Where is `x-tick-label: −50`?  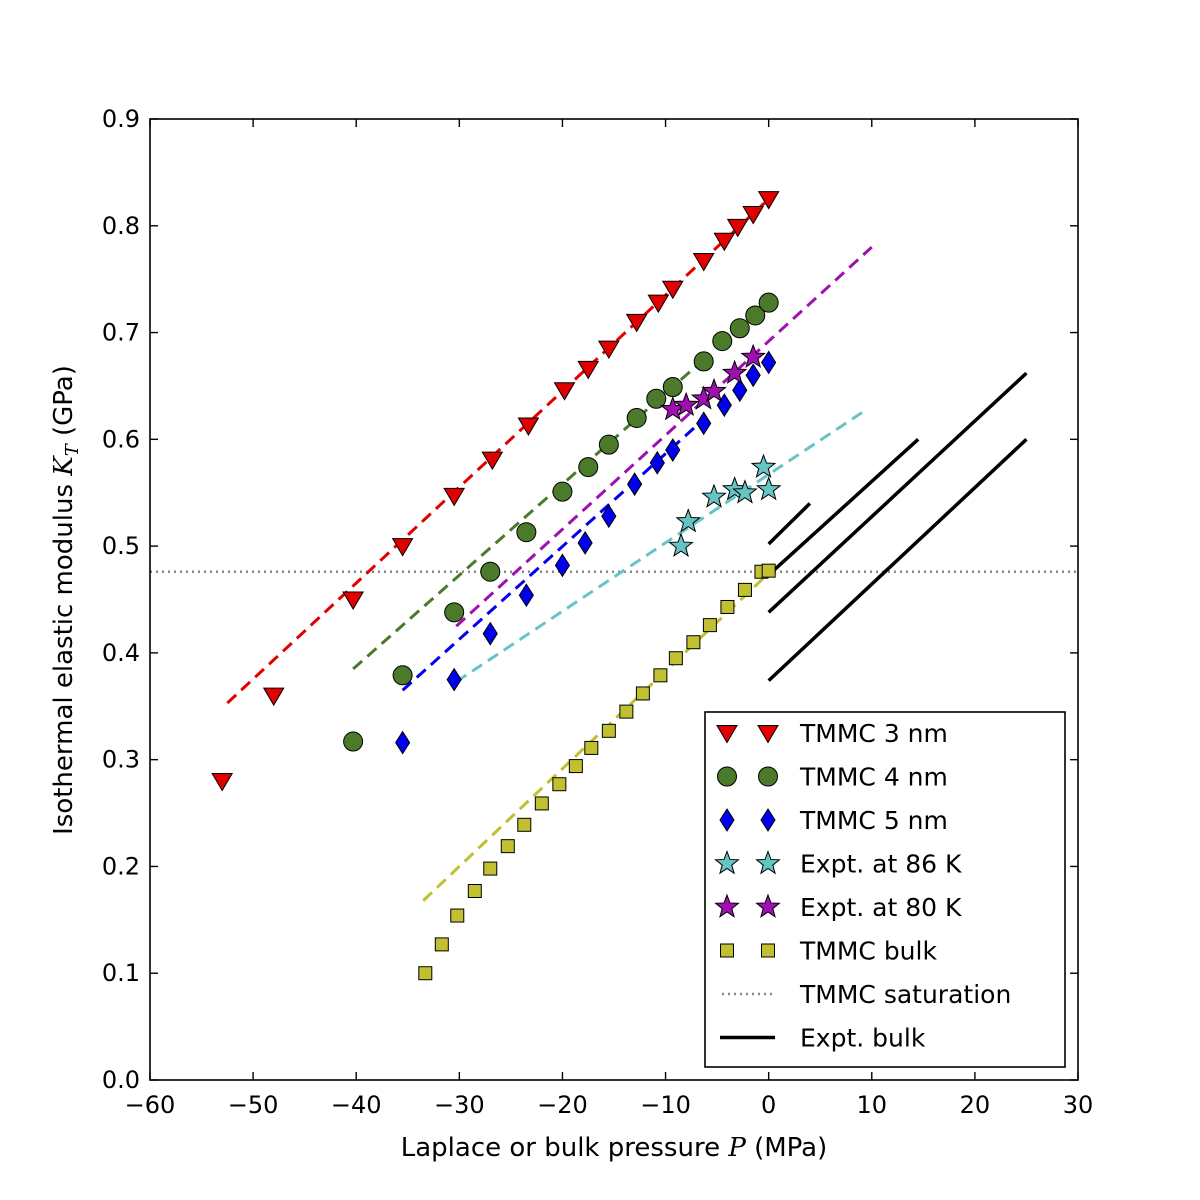
x-tick-label: −50 is located at coordinates (253, 1105).